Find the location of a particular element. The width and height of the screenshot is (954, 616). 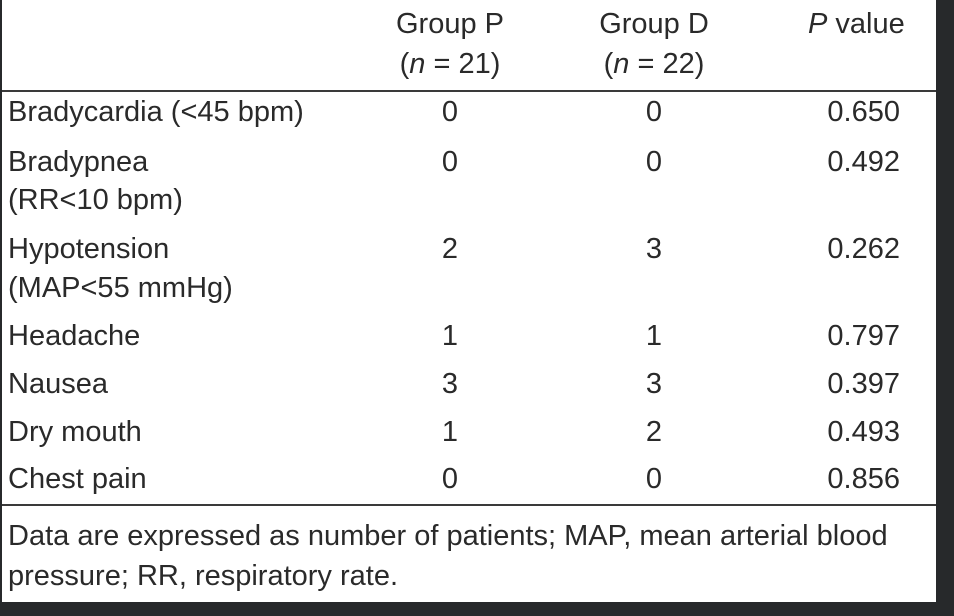

header-p-value: P value is located at coordinates (856, 24).